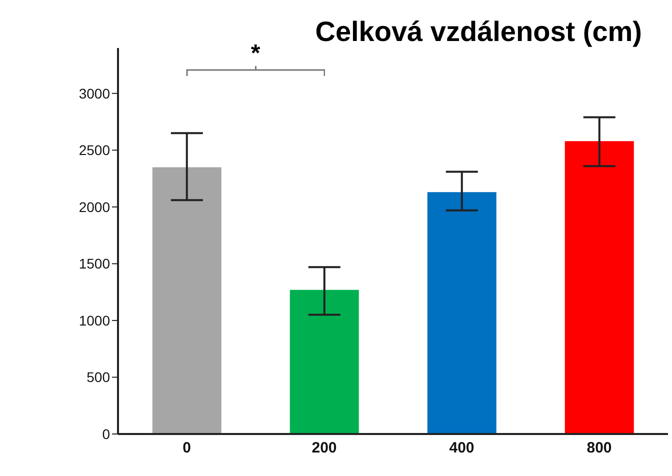 This screenshot has height=476, width=672. Describe the element at coordinates (94, 206) in the screenshot. I see `y-tick-label: 2000` at that location.